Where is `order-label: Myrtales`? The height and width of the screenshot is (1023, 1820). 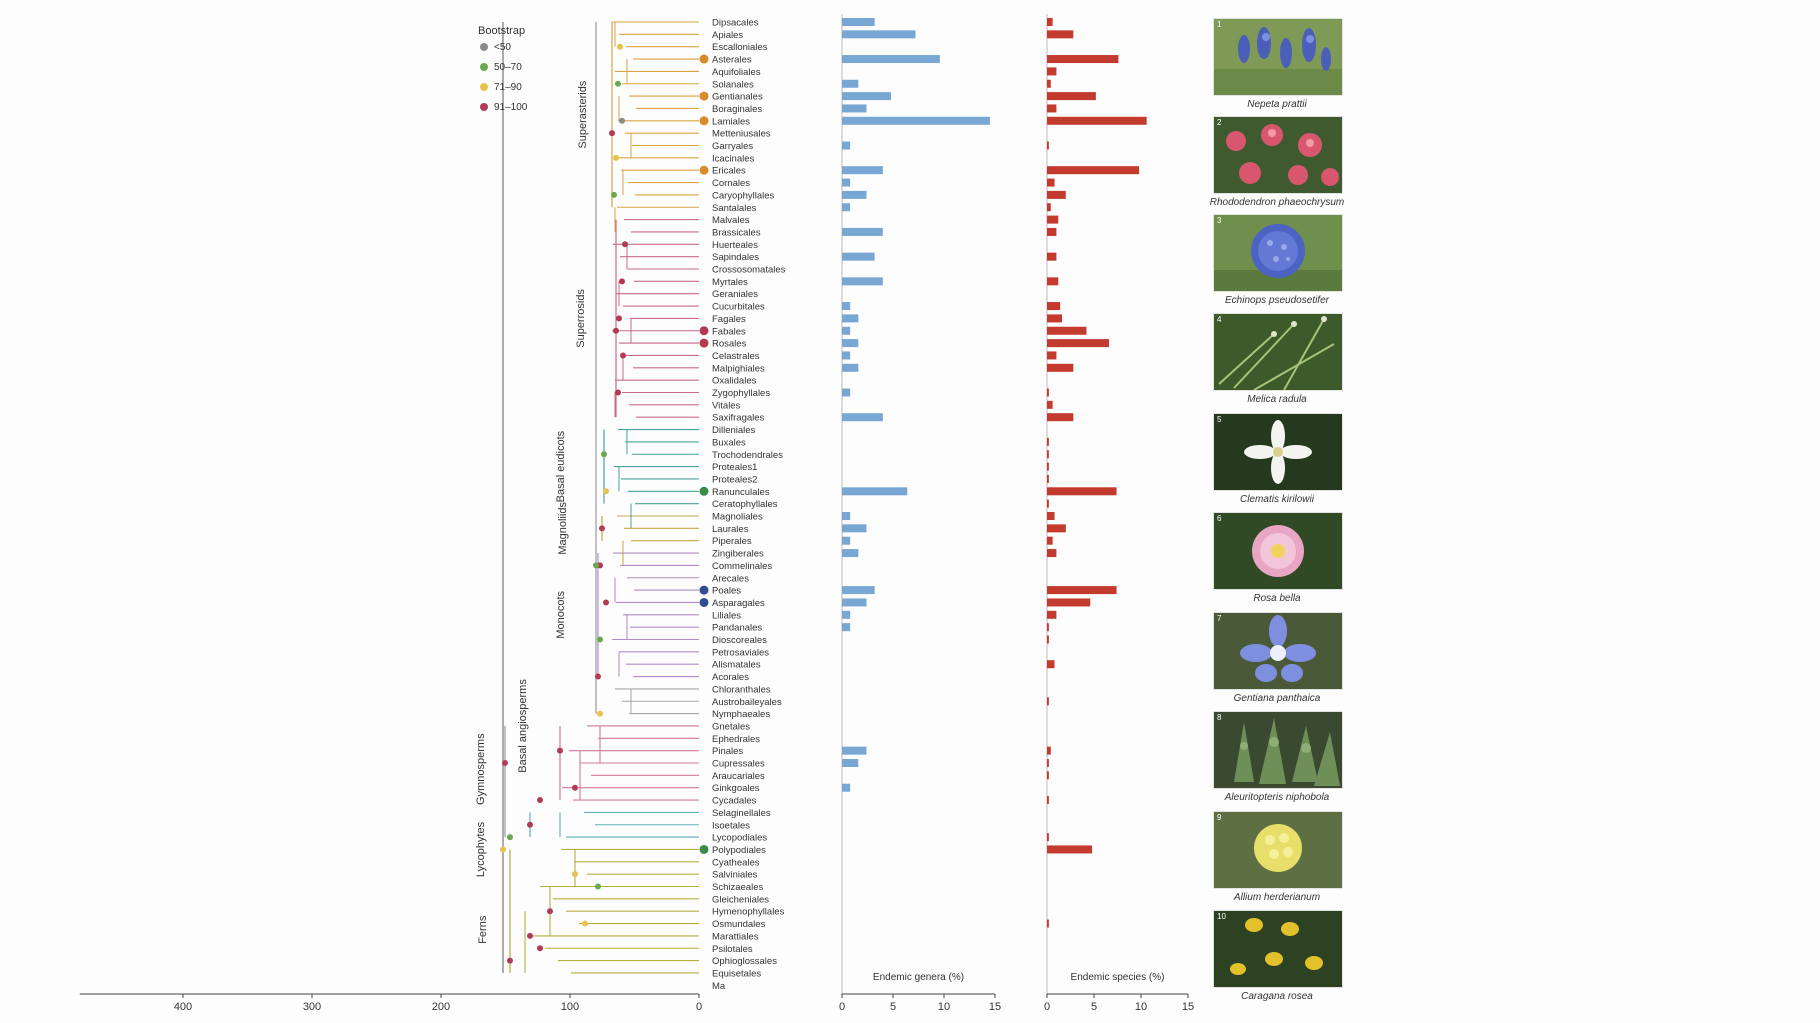
order-label: Myrtales is located at coordinates (730, 282).